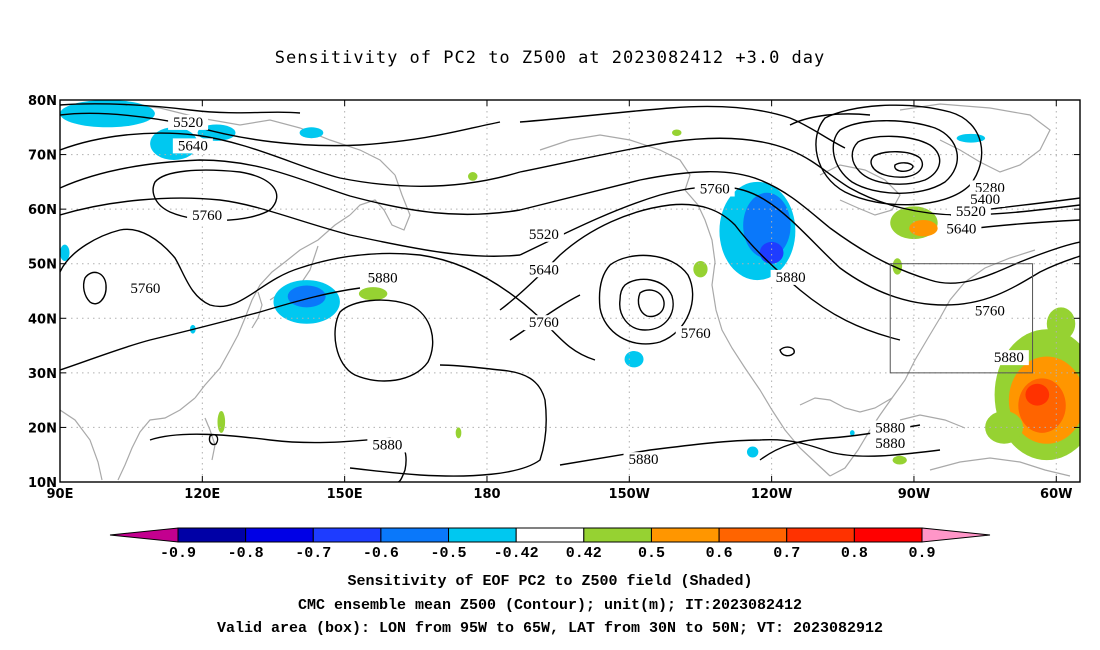  Describe the element at coordinates (932, 421) in the screenshot. I see `coastline-caribbean` at that location.